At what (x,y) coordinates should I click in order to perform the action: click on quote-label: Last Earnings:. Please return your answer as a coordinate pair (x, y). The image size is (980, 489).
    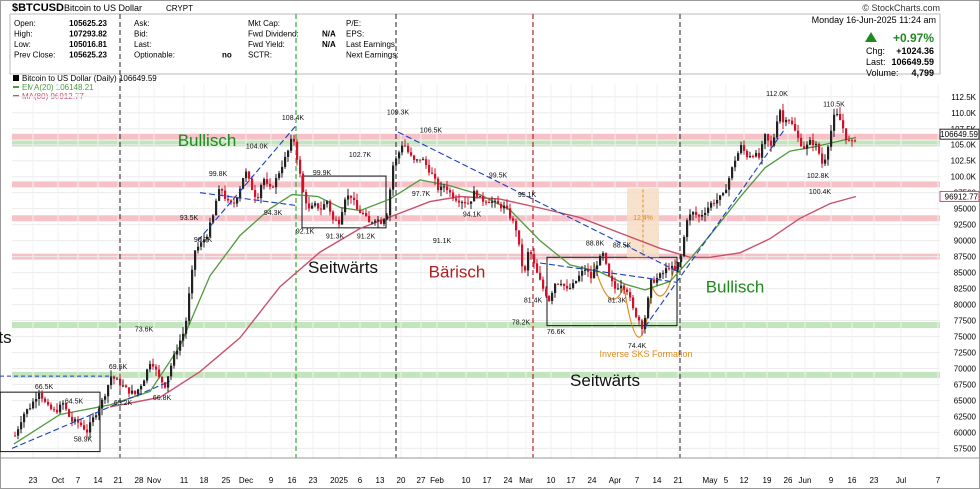
    Looking at the image, I should click on (371, 44).